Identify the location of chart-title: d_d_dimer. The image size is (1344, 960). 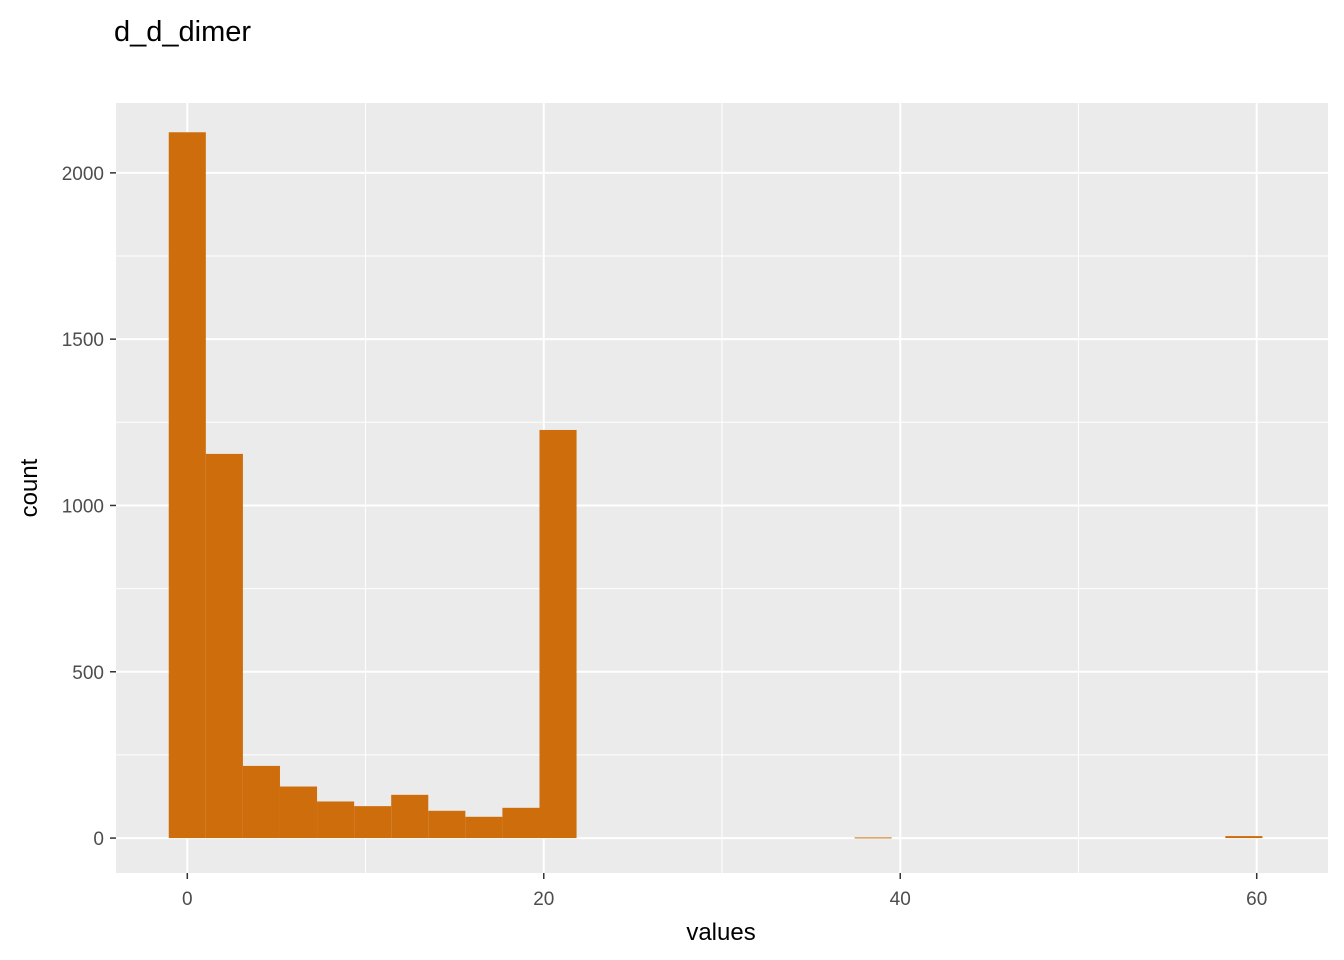
(182, 32).